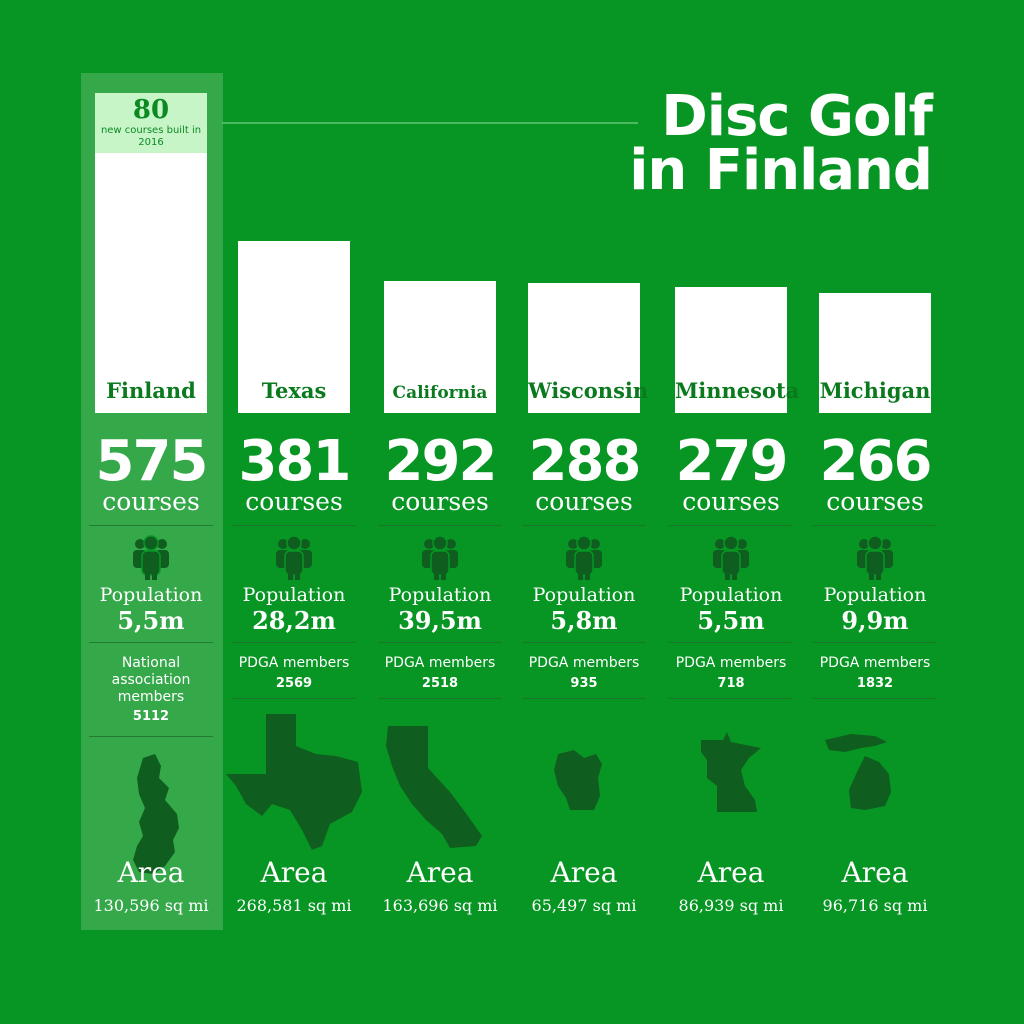  What do you see at coordinates (440, 905) in the screenshot?
I see `area-value: 163,696 sq mi` at bounding box center [440, 905].